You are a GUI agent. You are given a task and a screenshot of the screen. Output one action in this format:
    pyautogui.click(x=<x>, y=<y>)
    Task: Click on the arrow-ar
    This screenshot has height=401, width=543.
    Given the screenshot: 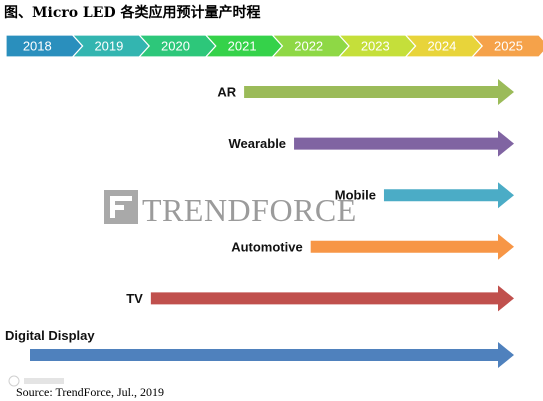 What is the action you would take?
    pyautogui.click(x=379, y=92)
    